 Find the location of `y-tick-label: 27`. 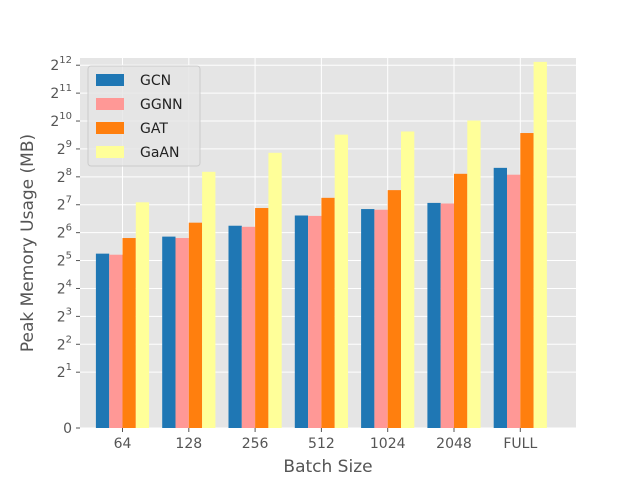

y-tick-label: 27 is located at coordinates (64, 204).